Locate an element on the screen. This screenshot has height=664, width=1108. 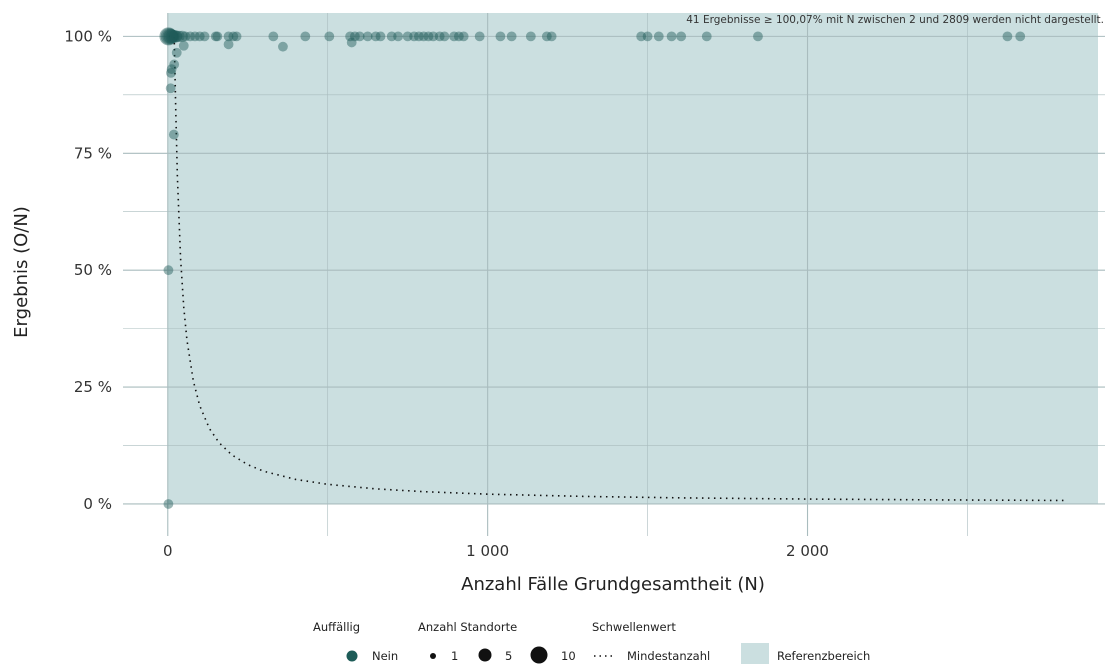
legend-schwellenwert-label: Mindestanzahl is located at coordinates (668, 656).